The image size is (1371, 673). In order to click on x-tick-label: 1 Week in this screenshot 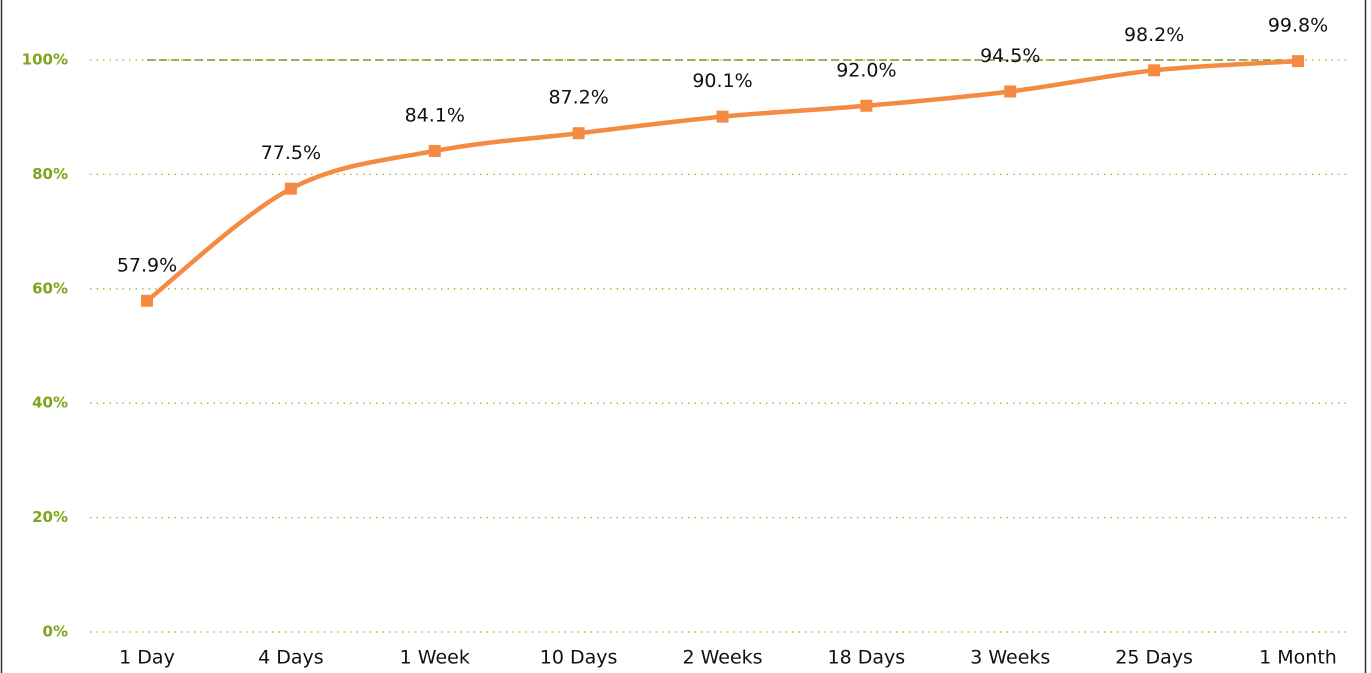, I will do `click(435, 658)`.